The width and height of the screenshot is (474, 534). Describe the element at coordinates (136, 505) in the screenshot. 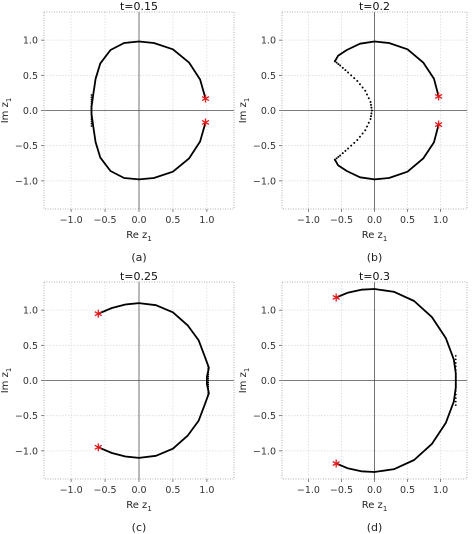

I see `x-axis-label-text: Re z` at that location.